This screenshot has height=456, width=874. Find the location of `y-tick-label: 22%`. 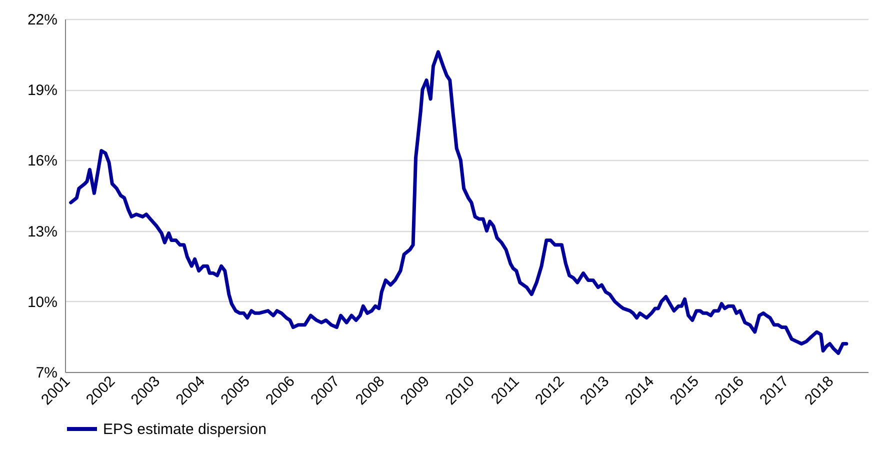

y-tick-label: 22% is located at coordinates (42, 20).